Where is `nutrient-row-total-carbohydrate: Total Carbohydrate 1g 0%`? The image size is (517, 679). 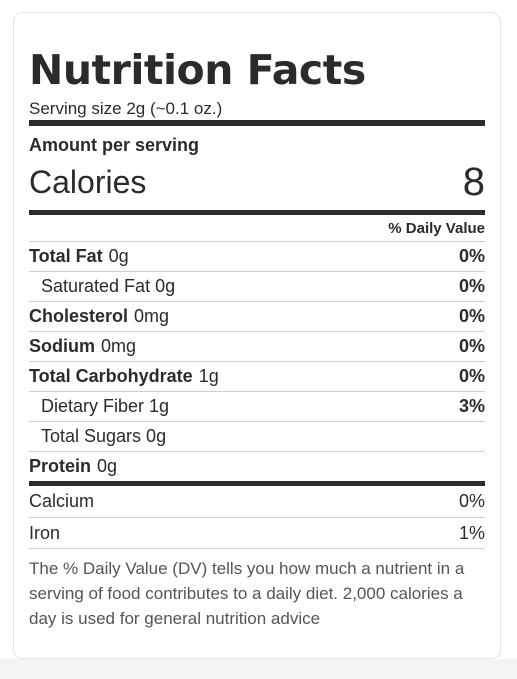 nutrient-row-total-carbohydrate: Total Carbohydrate 1g 0% is located at coordinates (257, 376).